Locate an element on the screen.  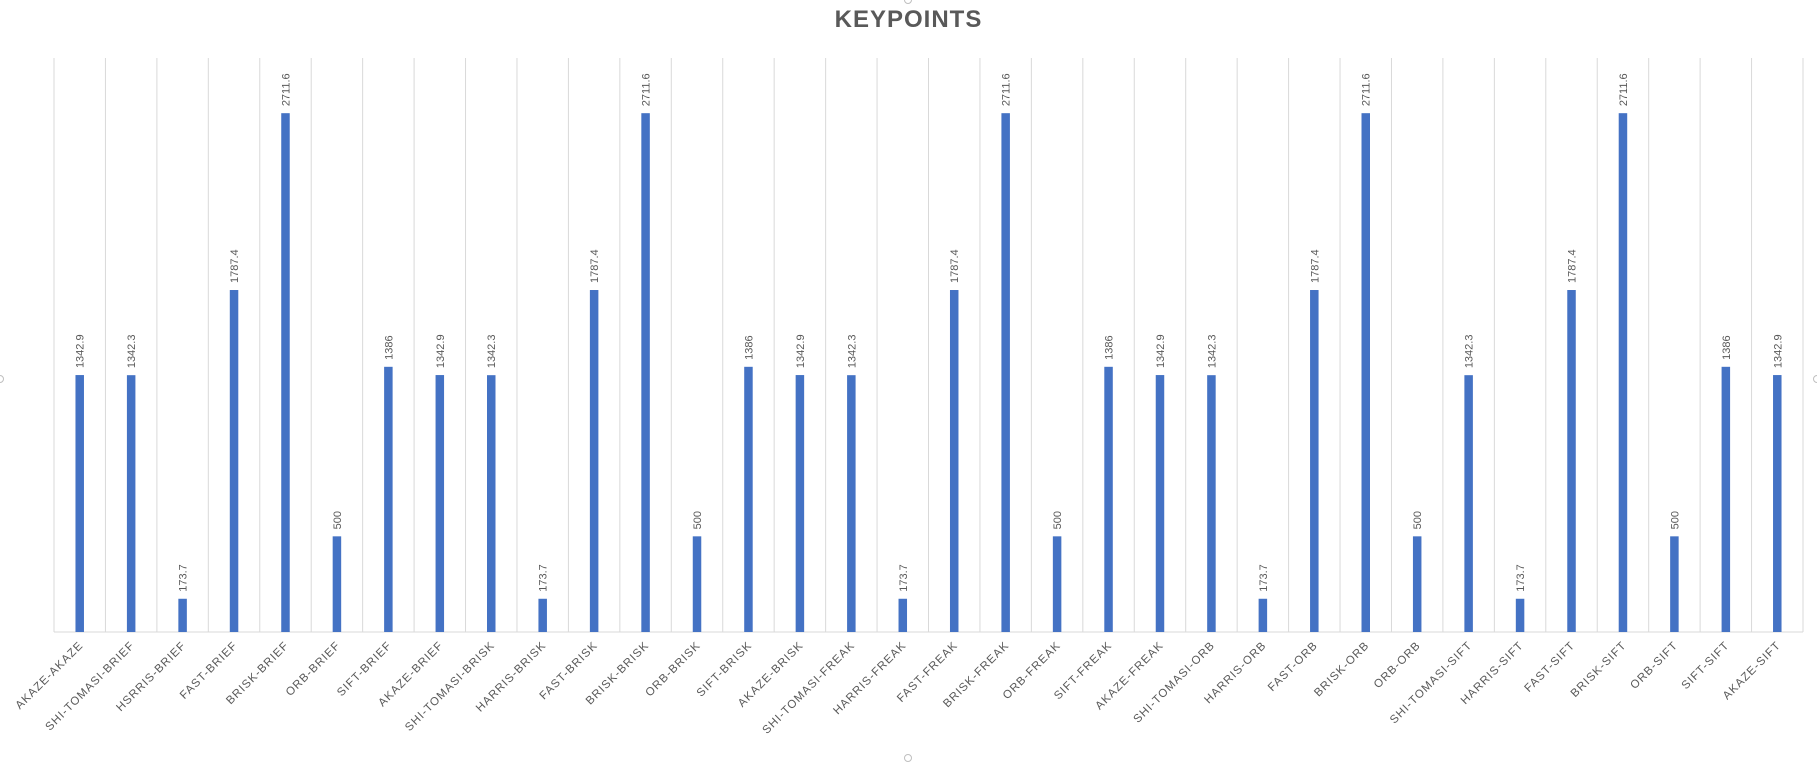
x-tick-label: SHI-TOMASI-BRISK is located at coordinates (450, 687).